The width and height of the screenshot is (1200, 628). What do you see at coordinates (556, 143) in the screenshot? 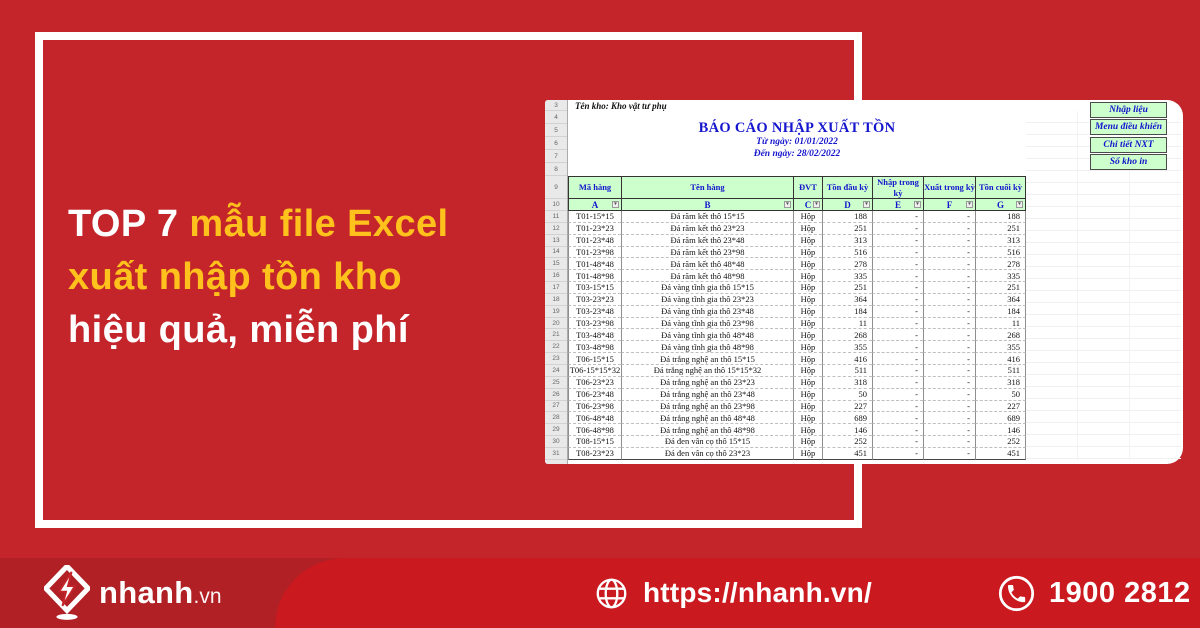
I see `row-number-6: 6` at bounding box center [556, 143].